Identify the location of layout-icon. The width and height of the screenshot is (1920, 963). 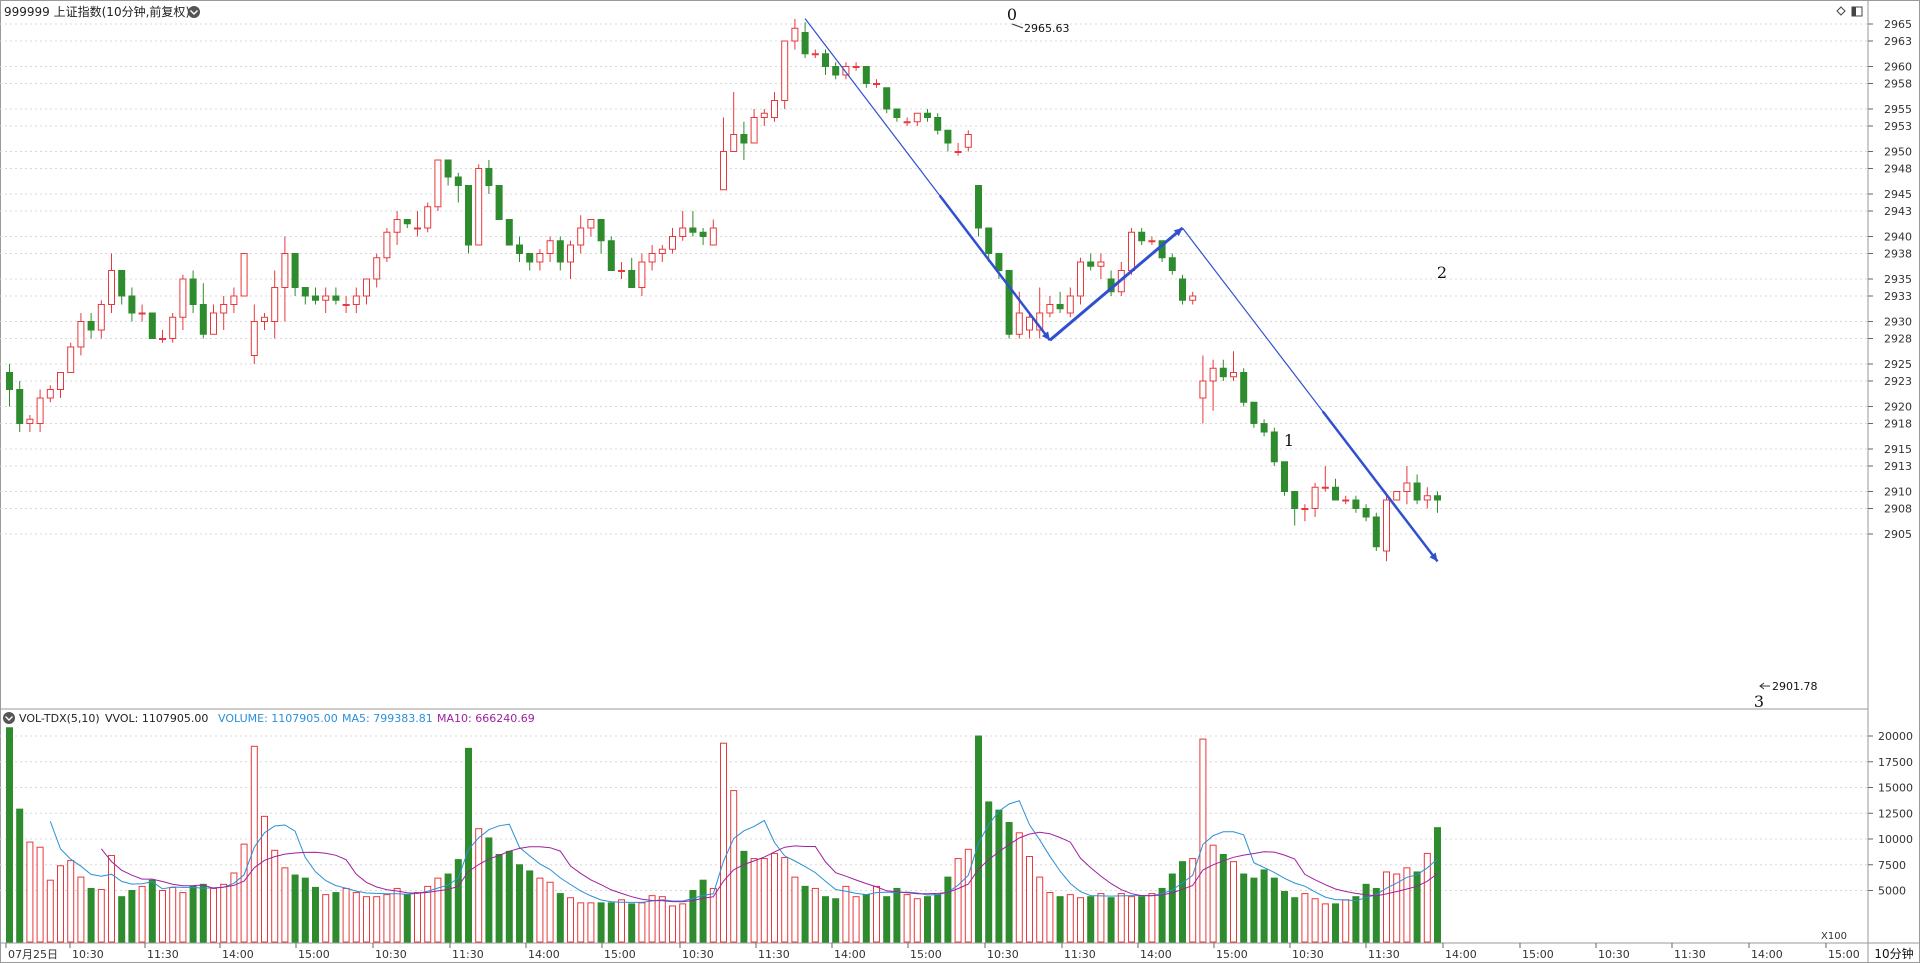
(1857, 11).